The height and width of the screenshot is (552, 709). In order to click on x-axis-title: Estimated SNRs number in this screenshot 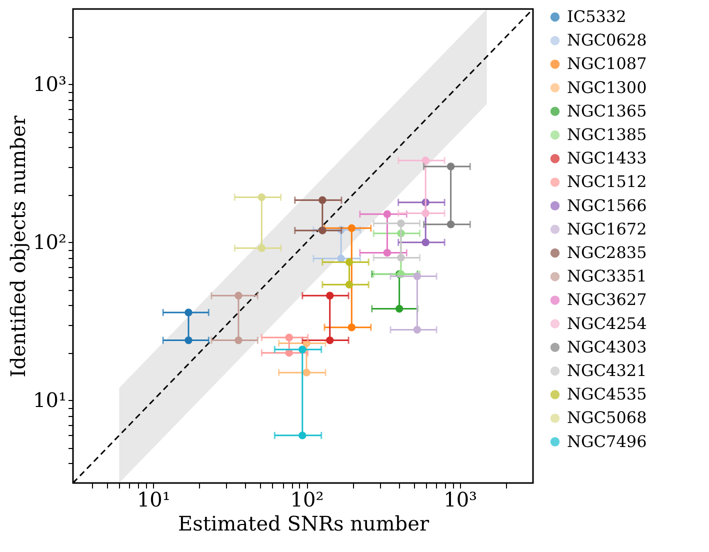, I will do `click(304, 524)`.